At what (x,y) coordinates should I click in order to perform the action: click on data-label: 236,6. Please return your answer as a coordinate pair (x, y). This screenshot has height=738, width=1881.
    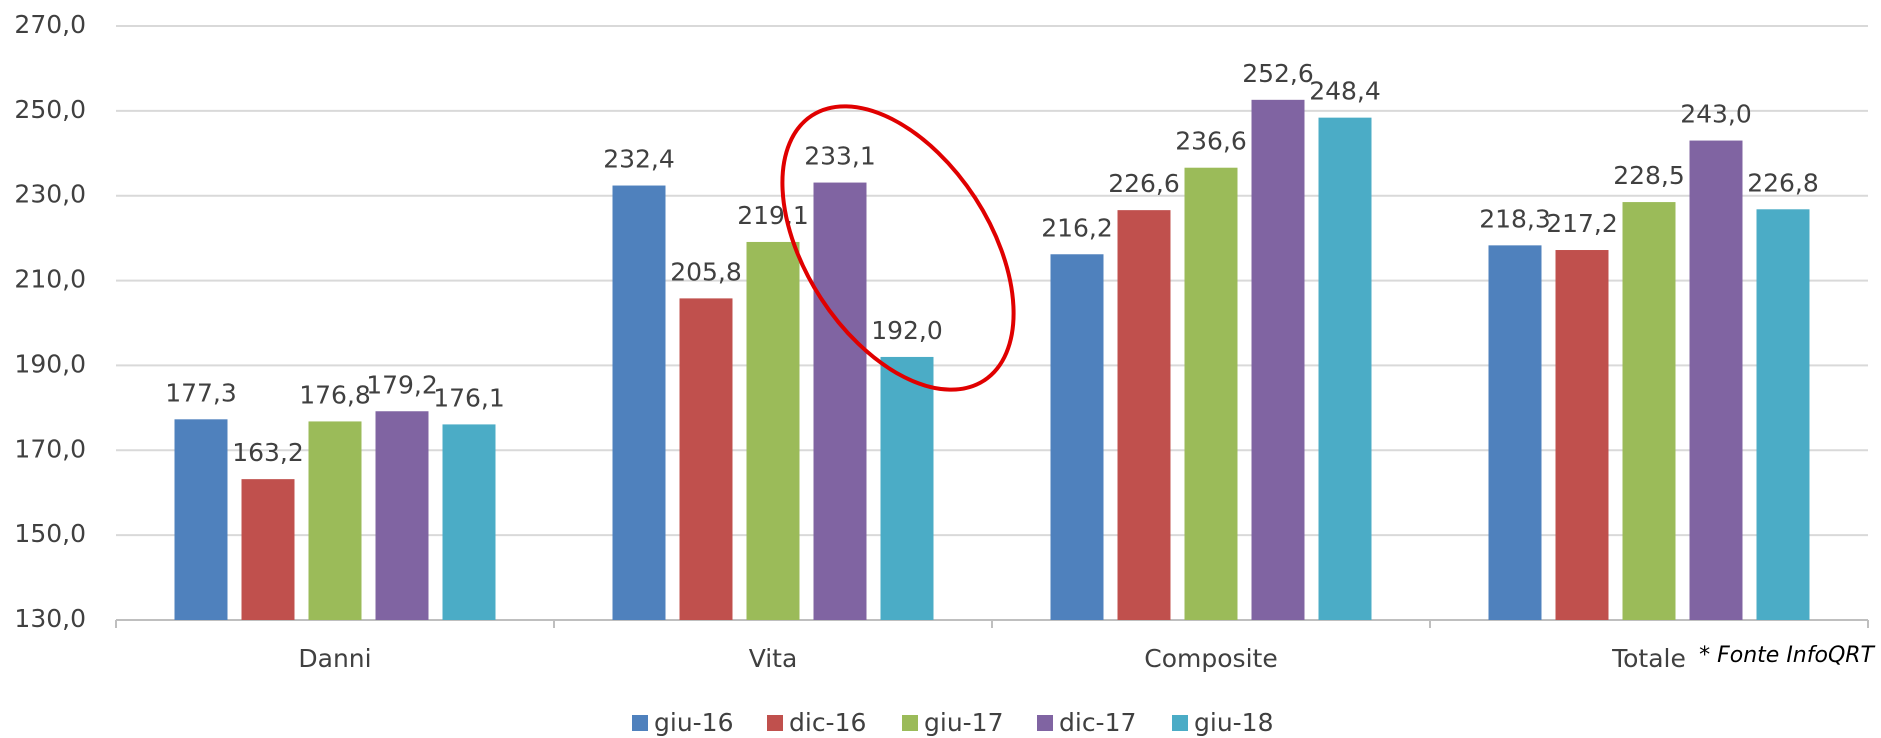
    Looking at the image, I should click on (1211, 141).